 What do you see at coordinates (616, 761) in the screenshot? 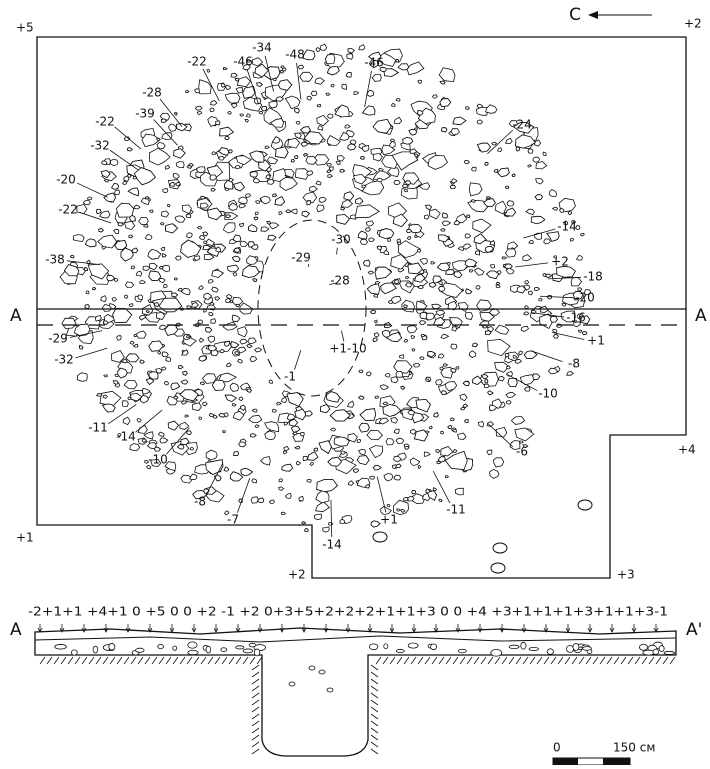
I see `scale-bar-segment` at bounding box center [616, 761].